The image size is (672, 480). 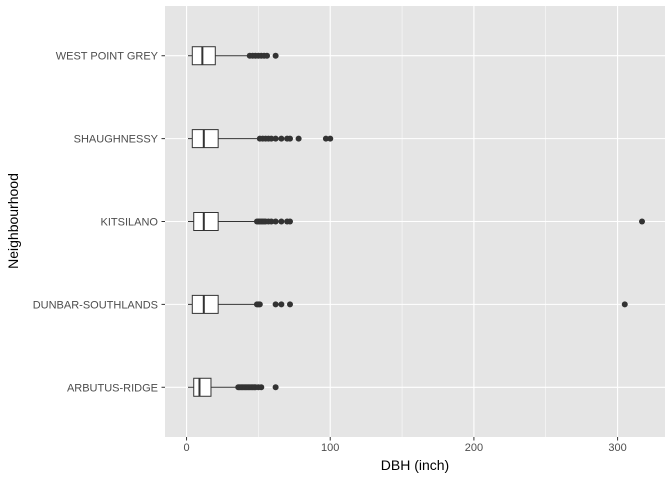 I want to click on box-west-point-grey, so click(x=233, y=56).